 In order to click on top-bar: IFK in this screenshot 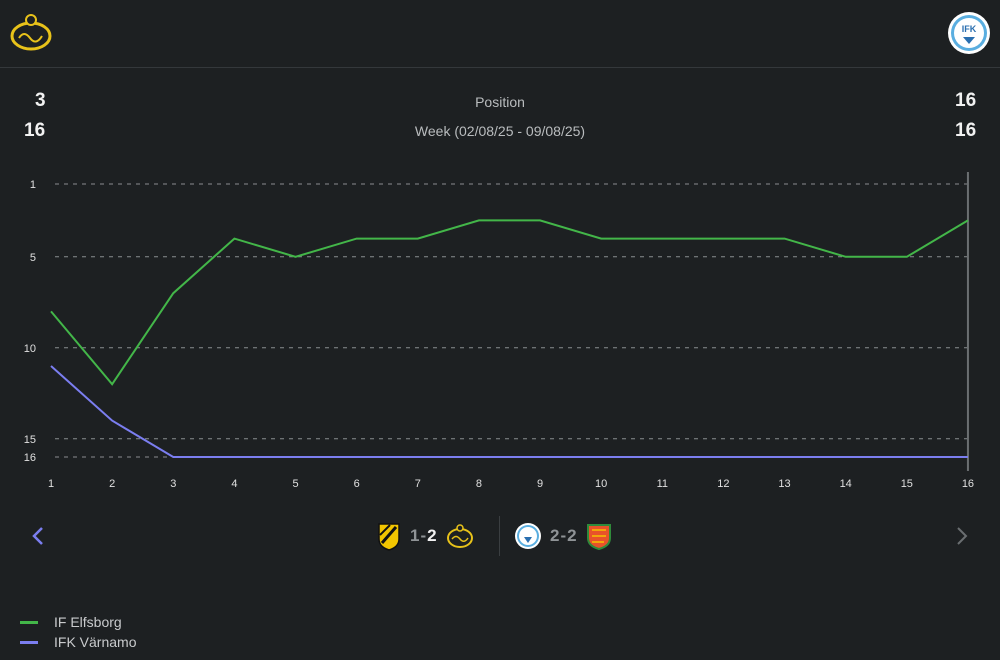, I will do `click(500, 34)`.